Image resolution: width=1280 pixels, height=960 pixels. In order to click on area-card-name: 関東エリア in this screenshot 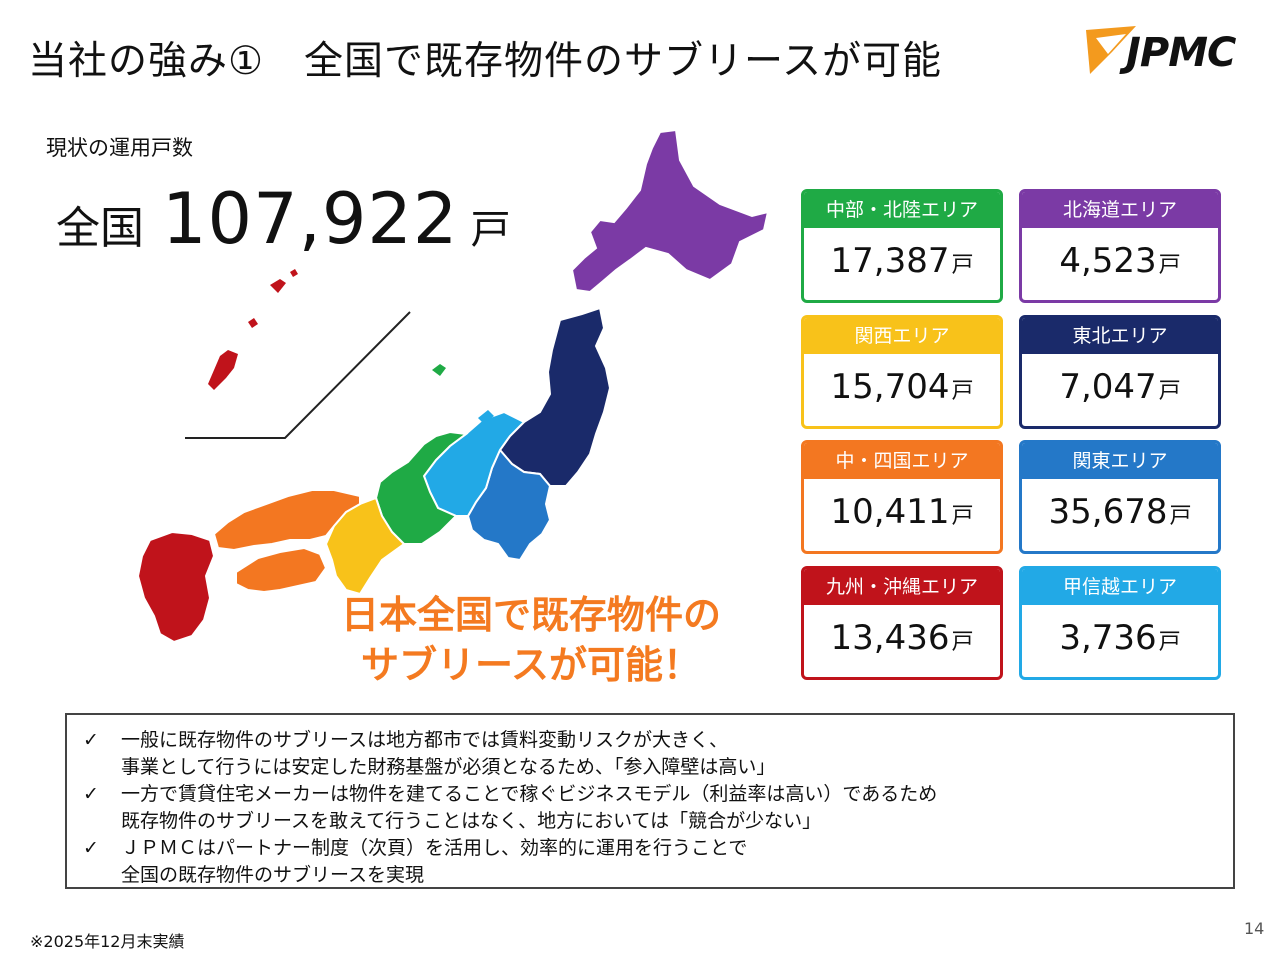, I will do `click(1120, 461)`.